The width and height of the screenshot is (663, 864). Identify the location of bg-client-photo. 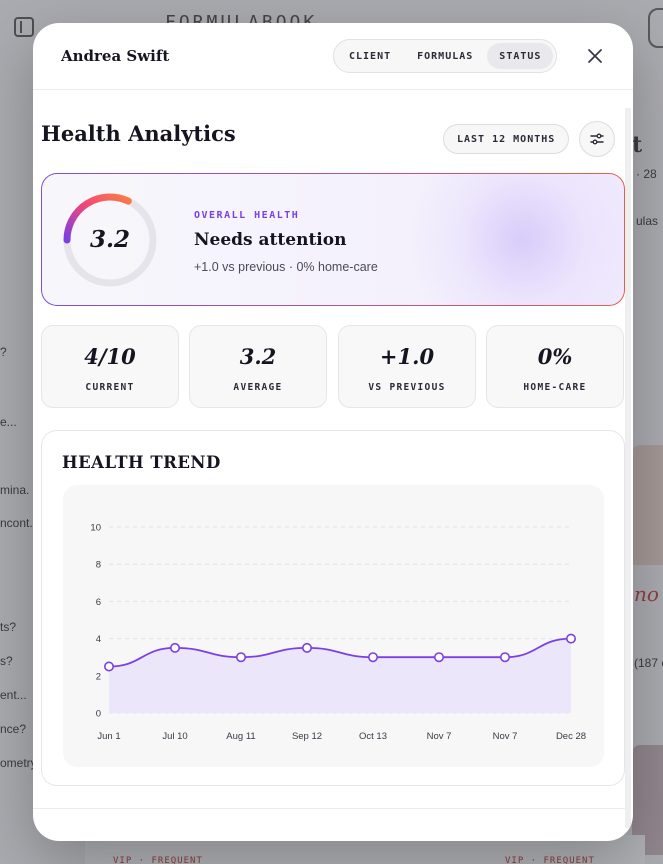
(647, 505).